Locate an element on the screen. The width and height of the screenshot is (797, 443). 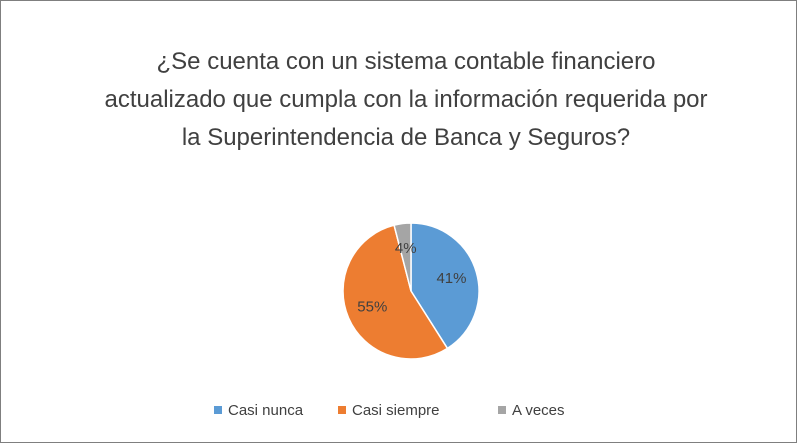
data-label: 41% is located at coordinates (451, 278).